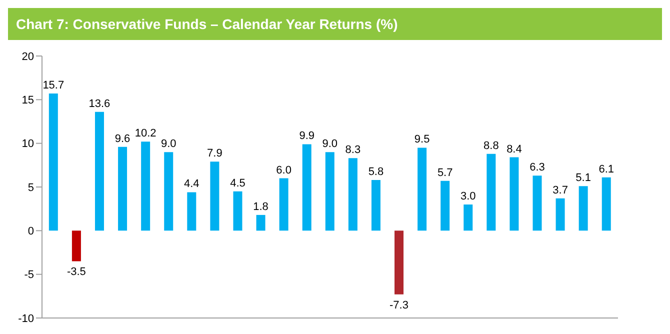 The height and width of the screenshot is (334, 670). I want to click on data-label: 1.8, so click(260, 206).